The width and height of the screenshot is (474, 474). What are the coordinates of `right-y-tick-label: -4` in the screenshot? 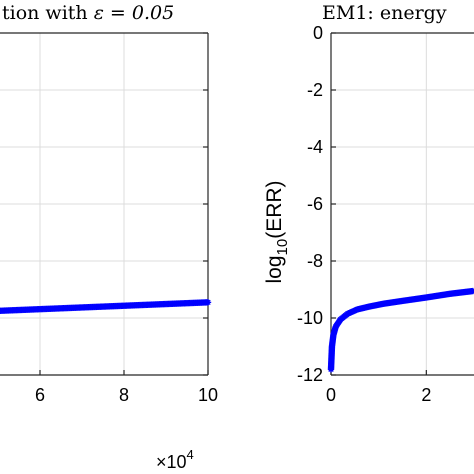 It's located at (315, 147).